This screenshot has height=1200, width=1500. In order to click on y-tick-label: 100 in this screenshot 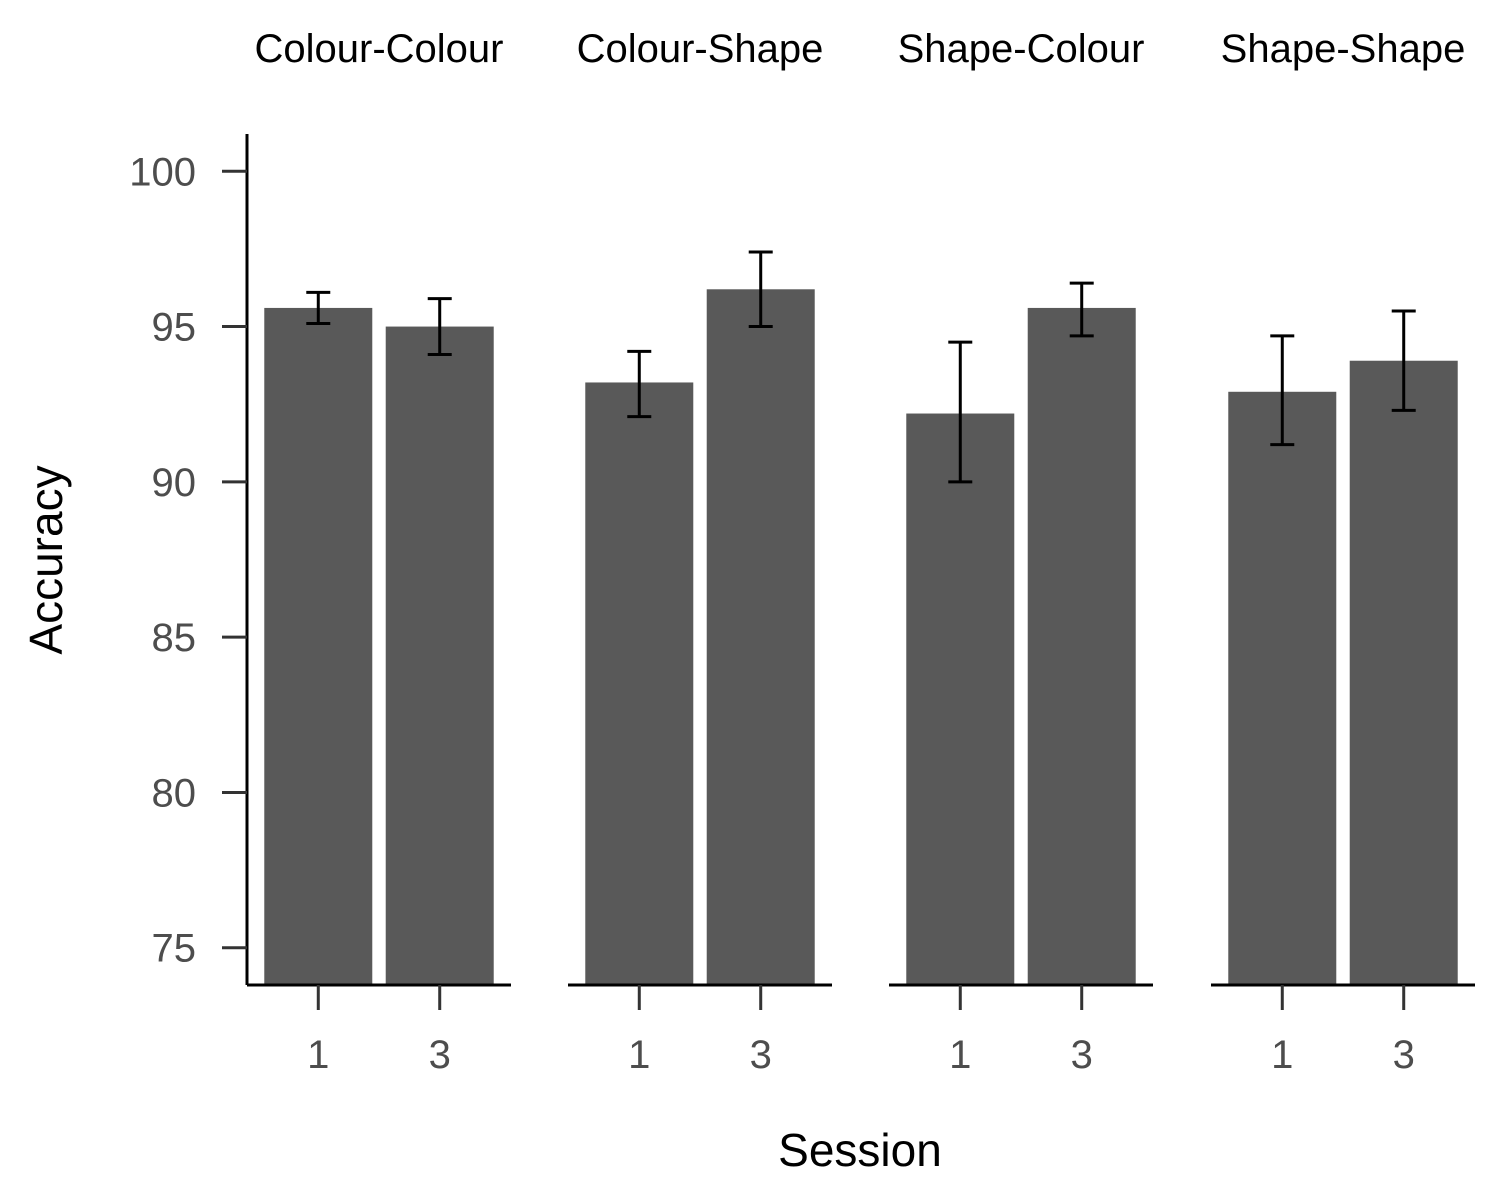, I will do `click(162, 172)`.